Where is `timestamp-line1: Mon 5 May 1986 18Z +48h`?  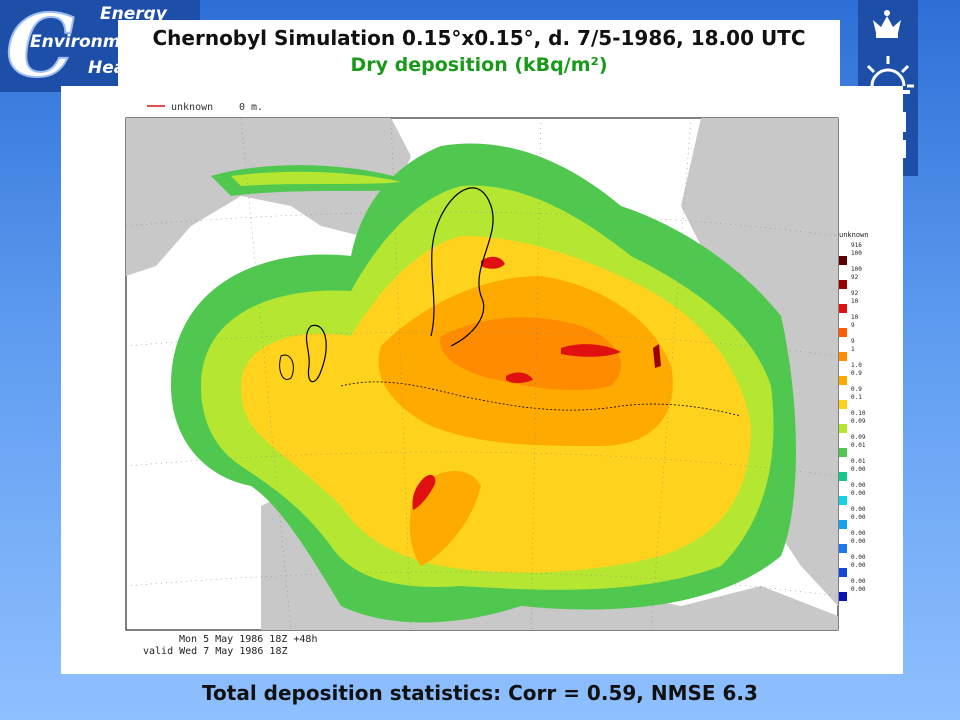 timestamp-line1: Mon 5 May 1986 18Z +48h is located at coordinates (248, 639).